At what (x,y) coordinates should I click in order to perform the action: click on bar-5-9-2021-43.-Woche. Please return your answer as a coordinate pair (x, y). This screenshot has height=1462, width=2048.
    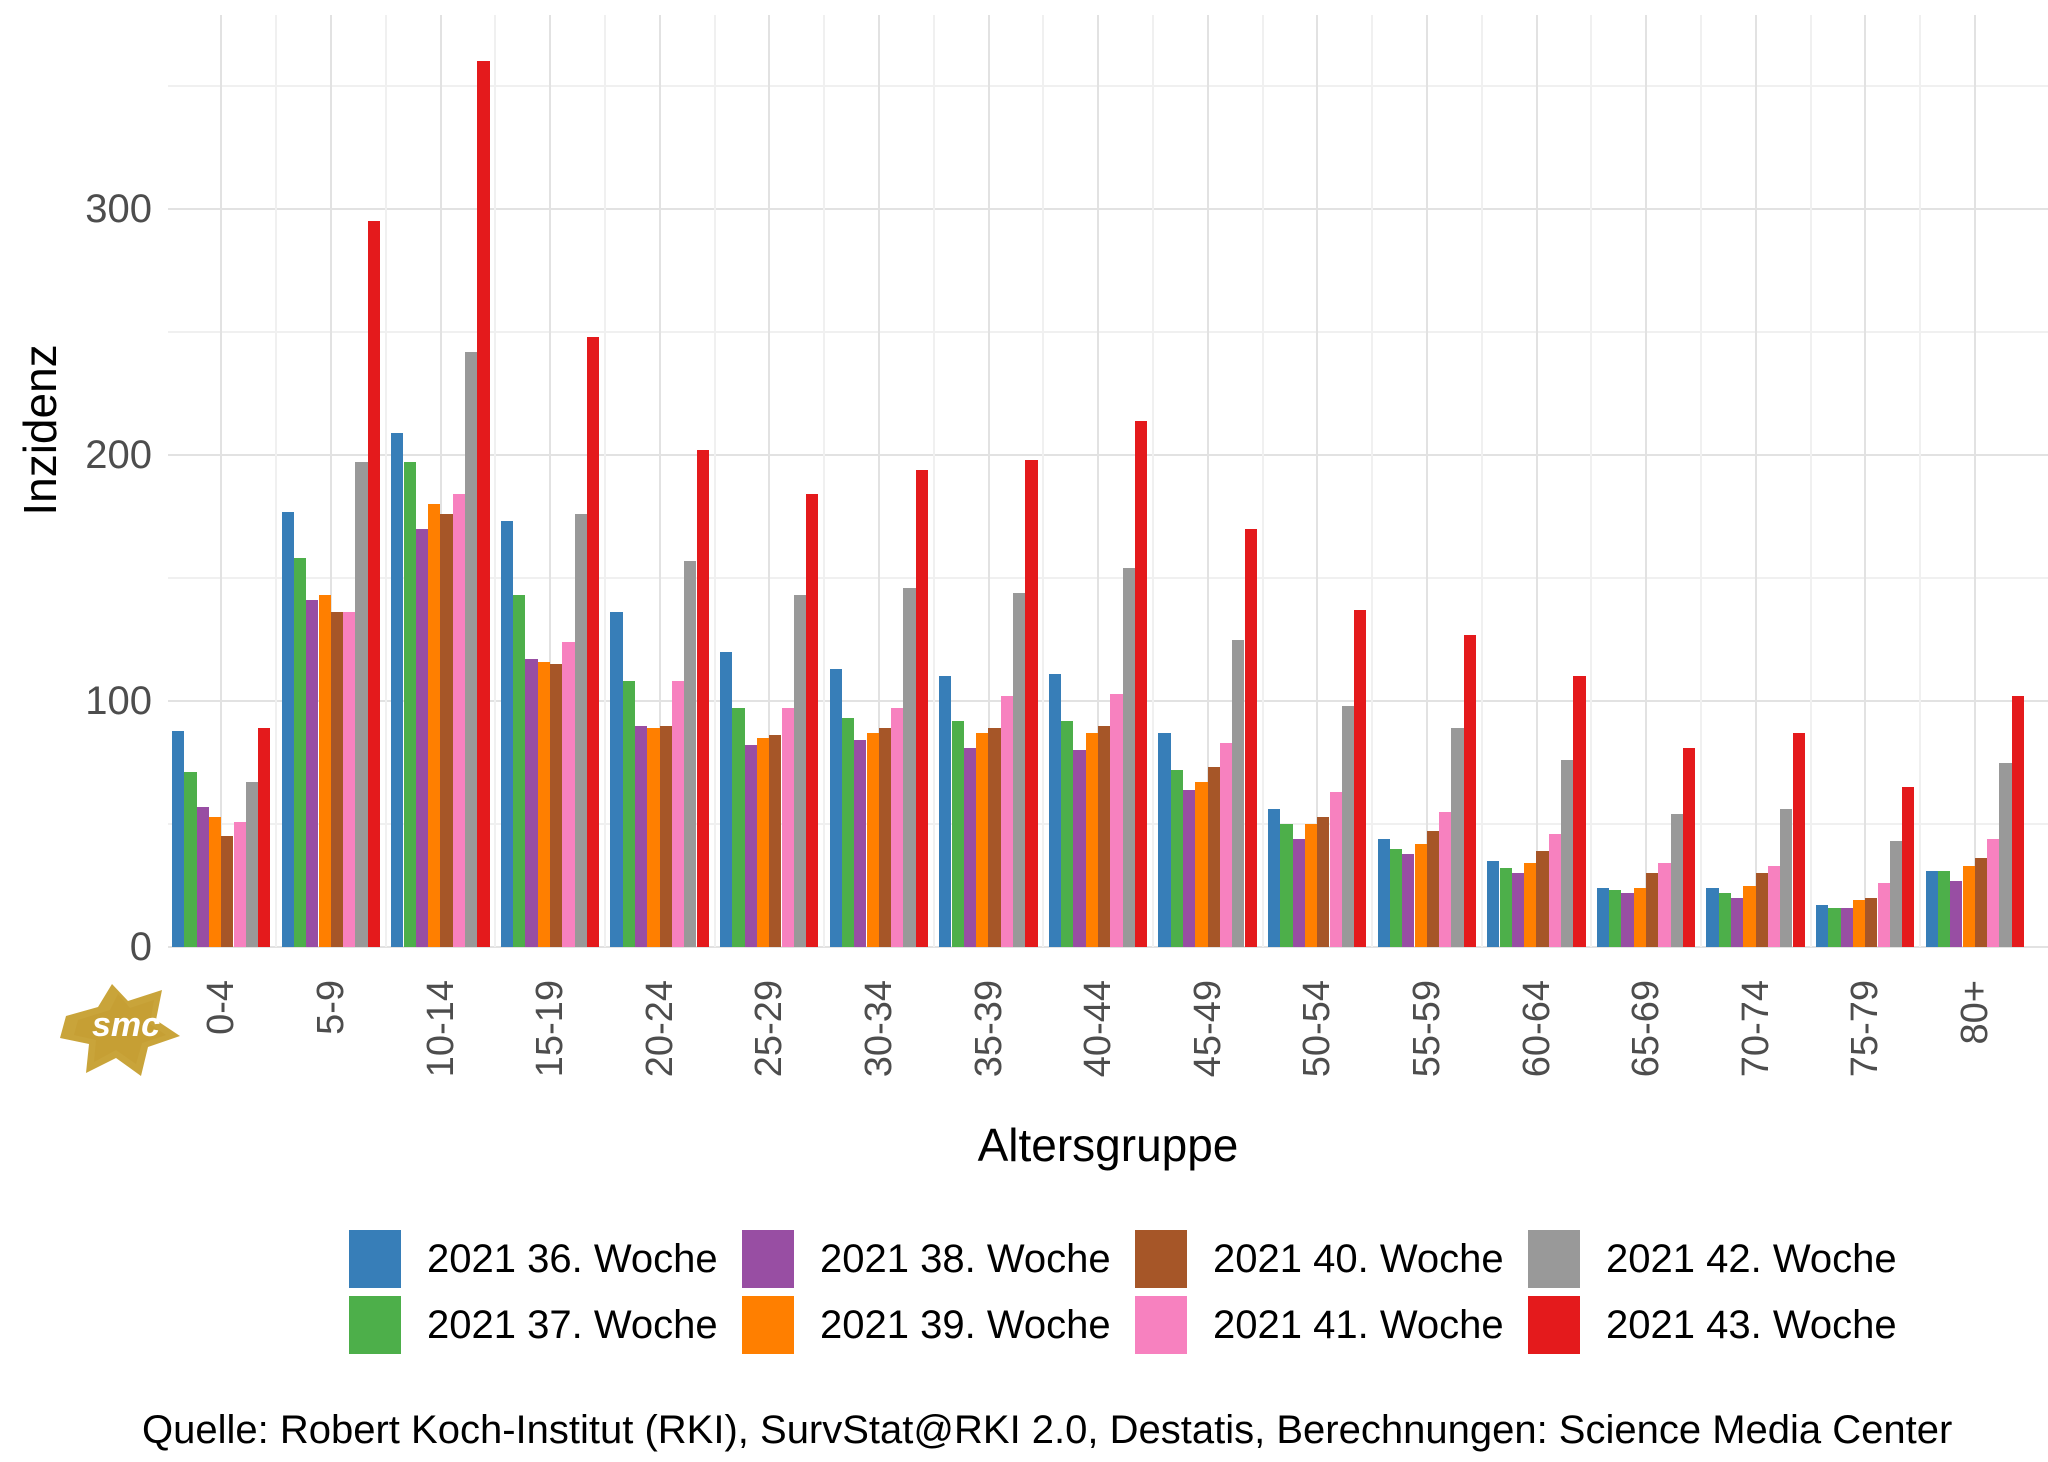
    Looking at the image, I should click on (373, 584).